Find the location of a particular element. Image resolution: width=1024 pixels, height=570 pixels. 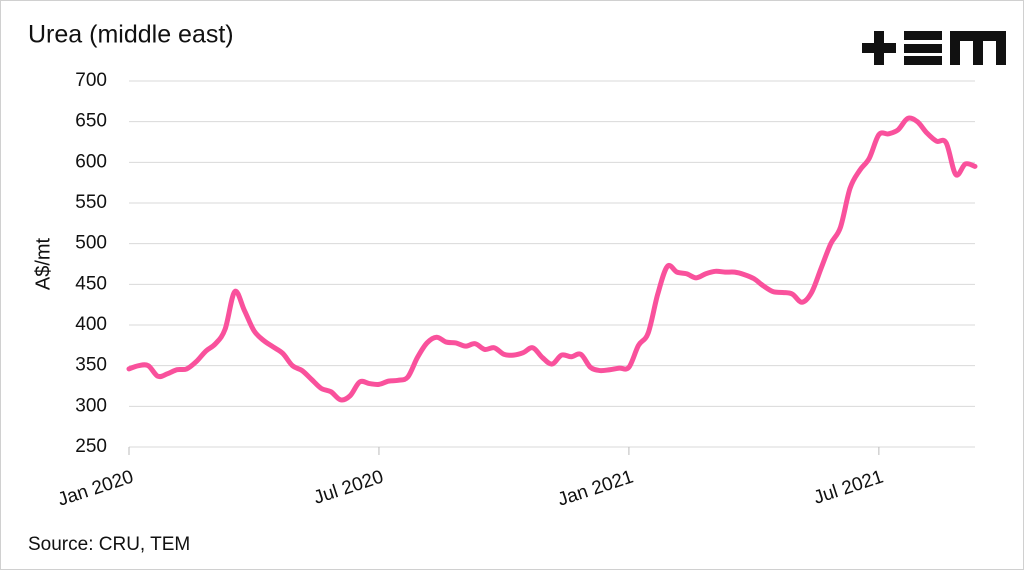

y-axis-label: A$/mt is located at coordinates (43, 263).